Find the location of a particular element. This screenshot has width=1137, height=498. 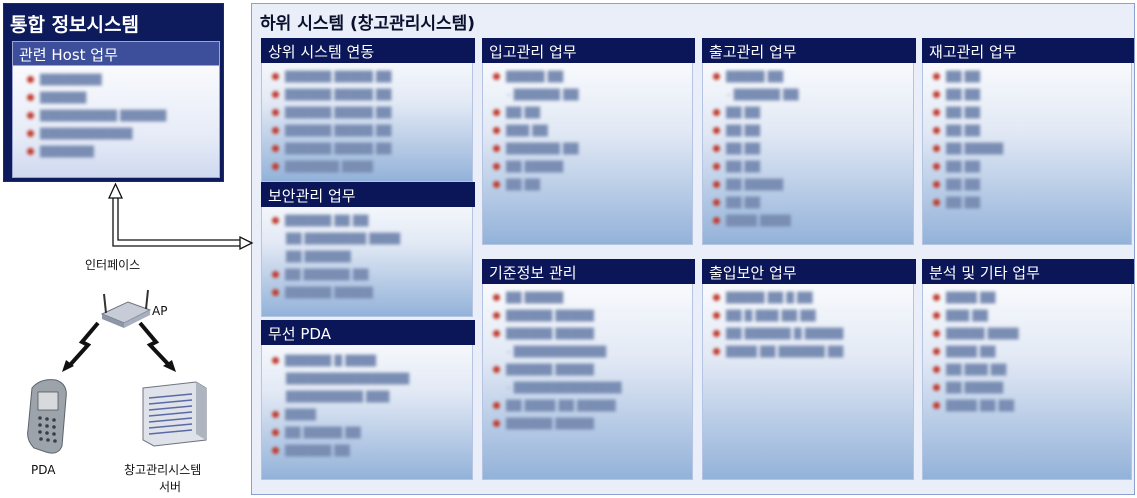

server-icon is located at coordinates (174, 414).